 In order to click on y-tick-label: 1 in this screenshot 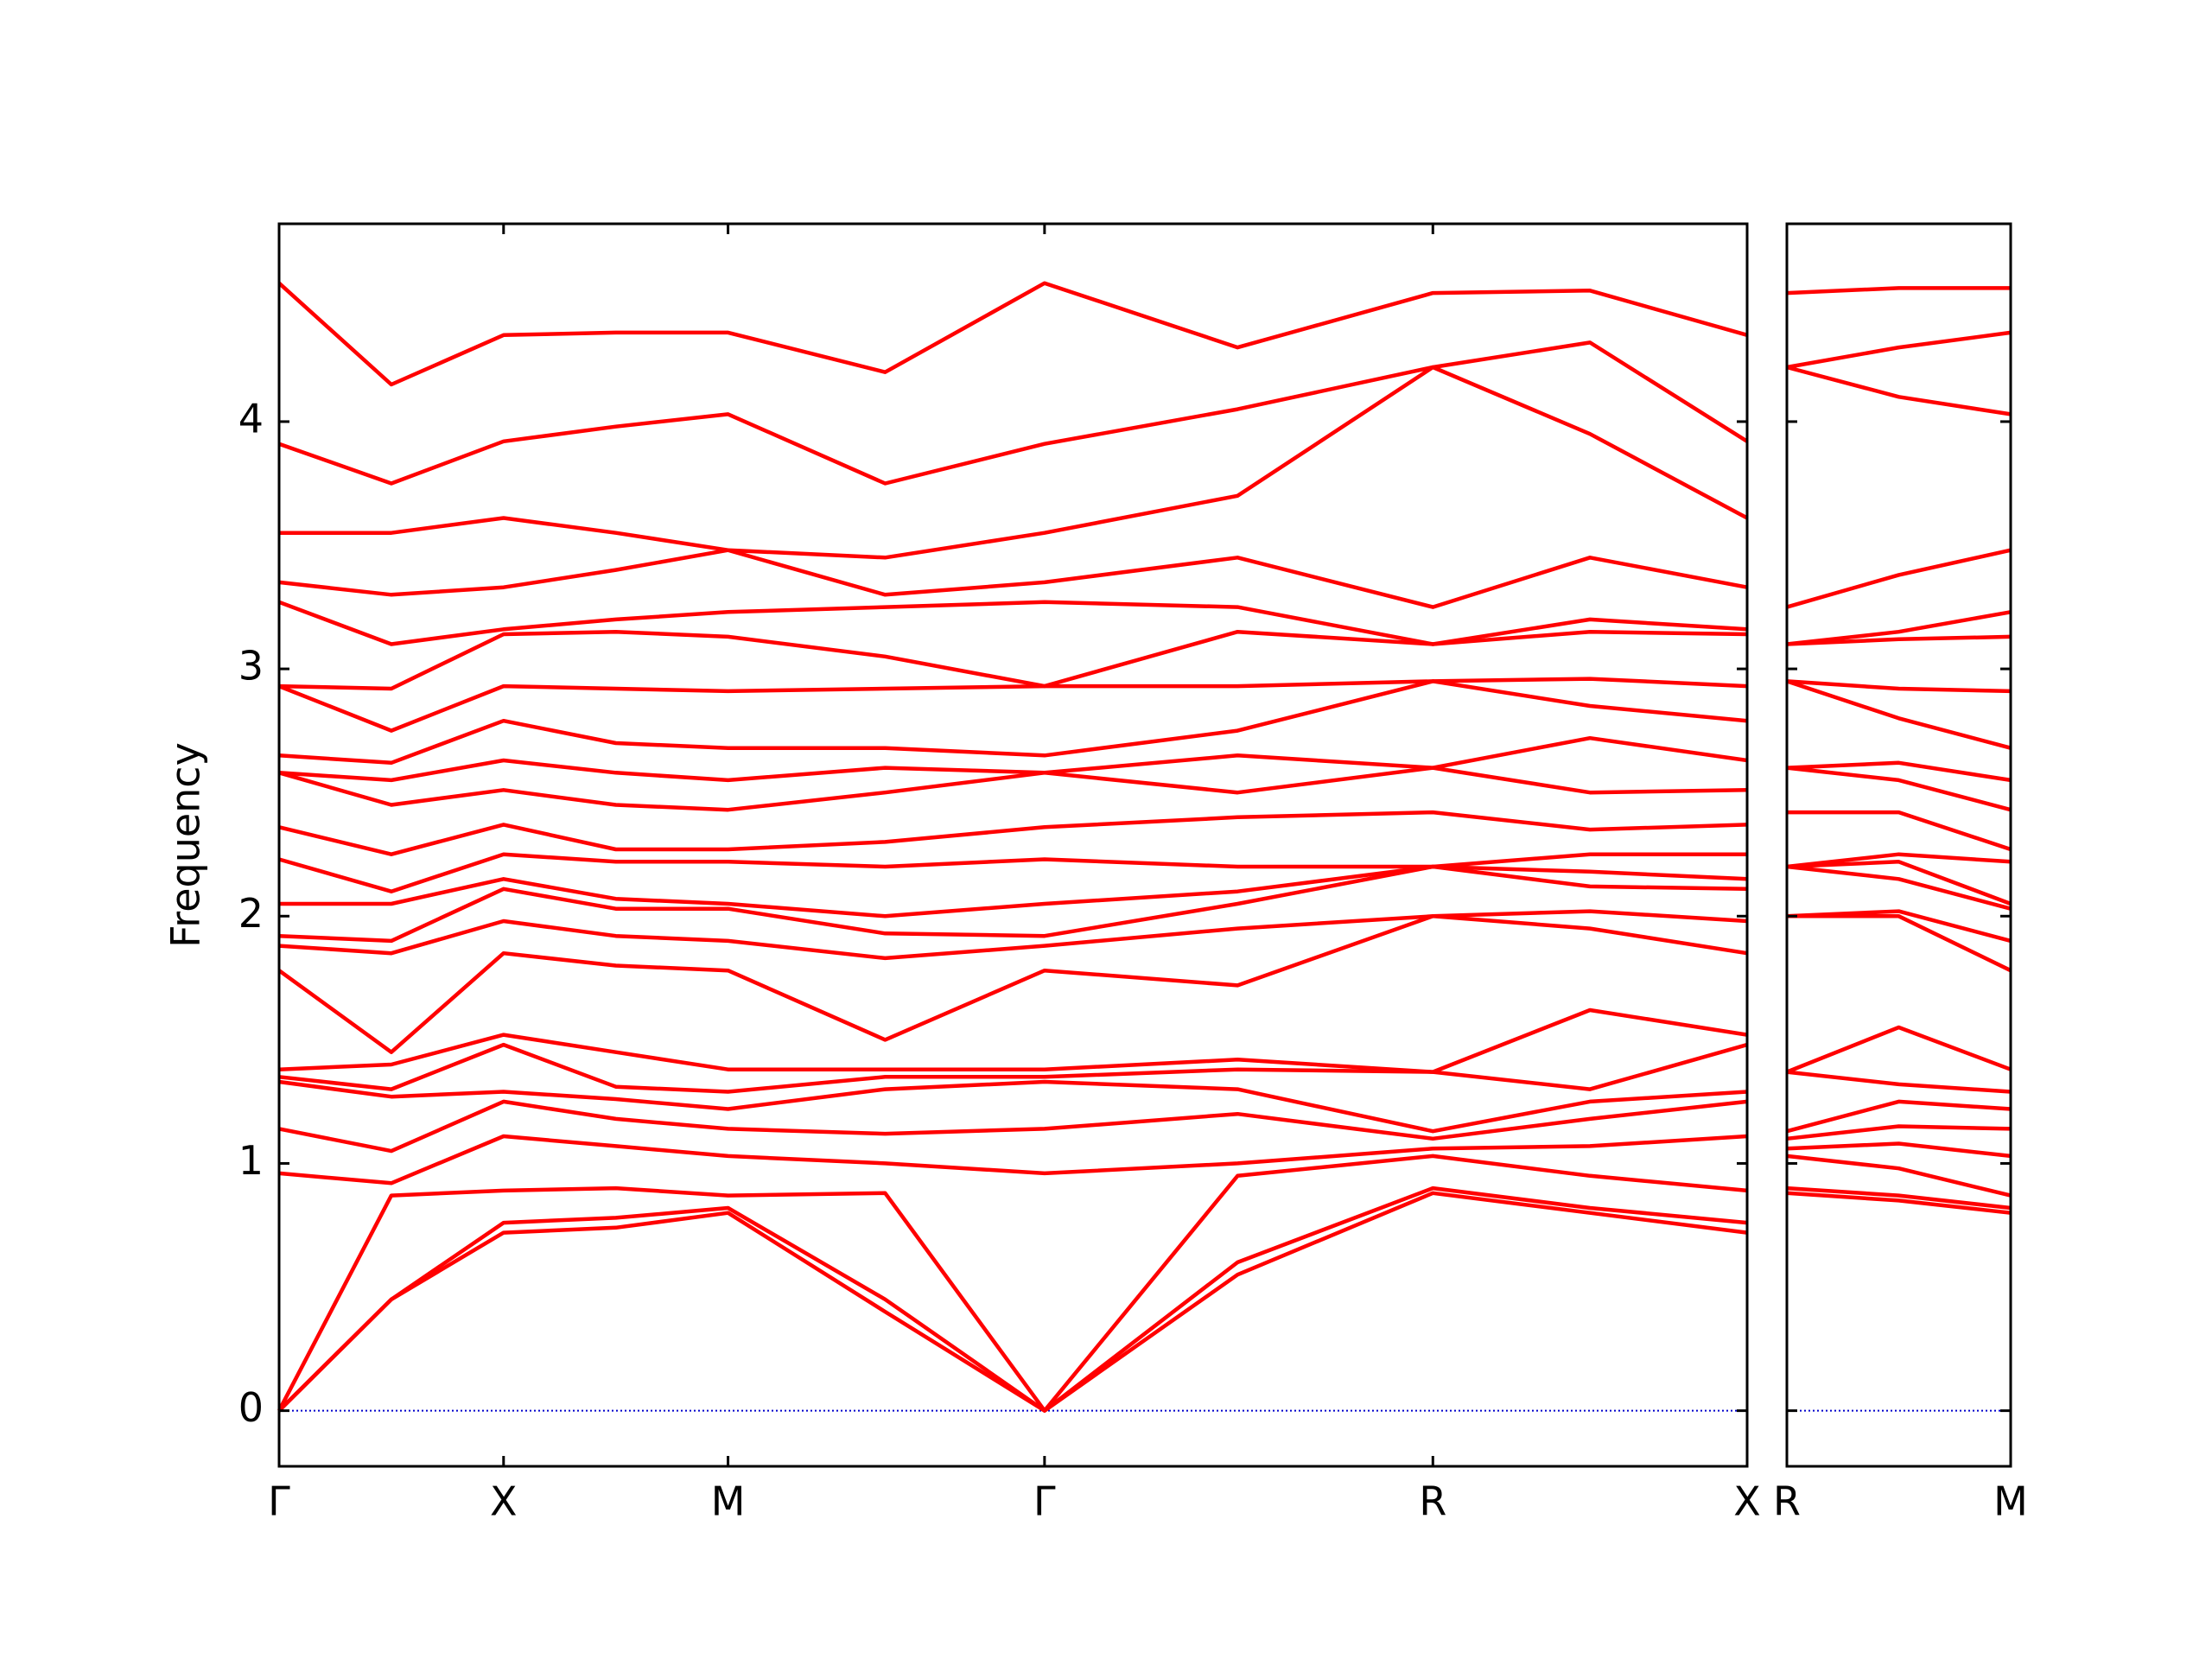, I will do `click(251, 1160)`.